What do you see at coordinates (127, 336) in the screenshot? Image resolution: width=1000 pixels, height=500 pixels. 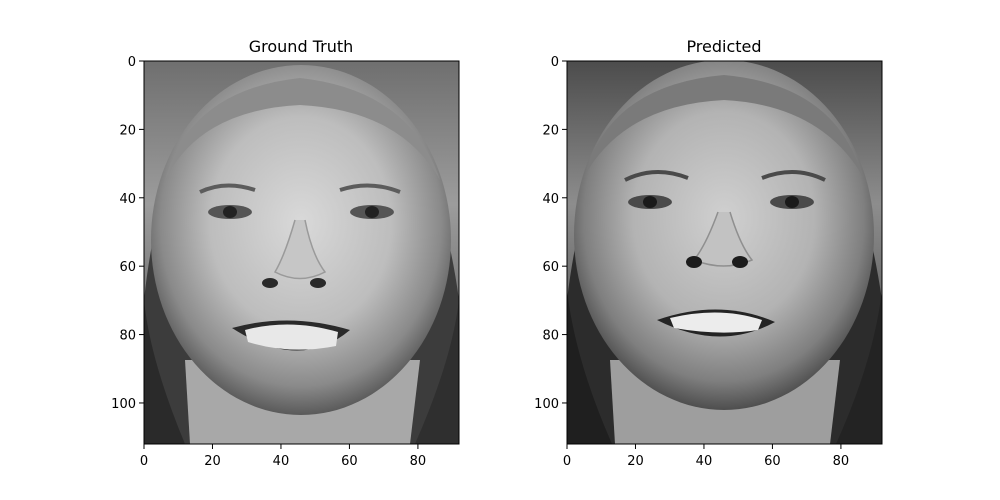 I see `ground-truth-ytick-label: 80` at bounding box center [127, 336].